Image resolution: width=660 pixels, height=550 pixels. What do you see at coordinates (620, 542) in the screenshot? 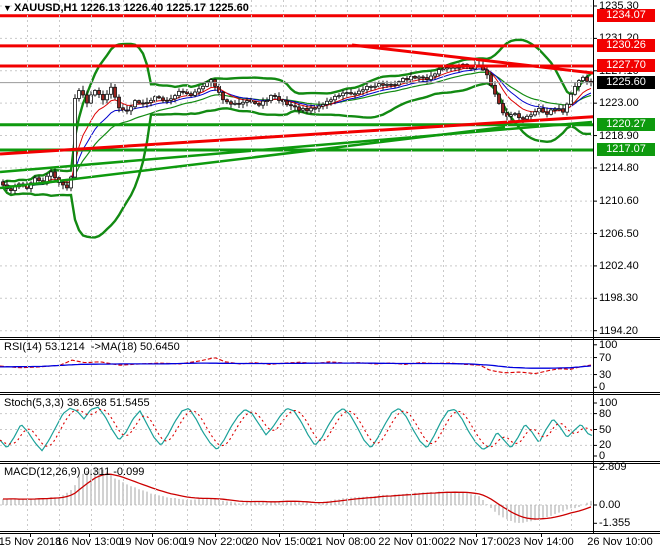
I see `time-axis-label: 26 Nov 10:00` at bounding box center [620, 542].